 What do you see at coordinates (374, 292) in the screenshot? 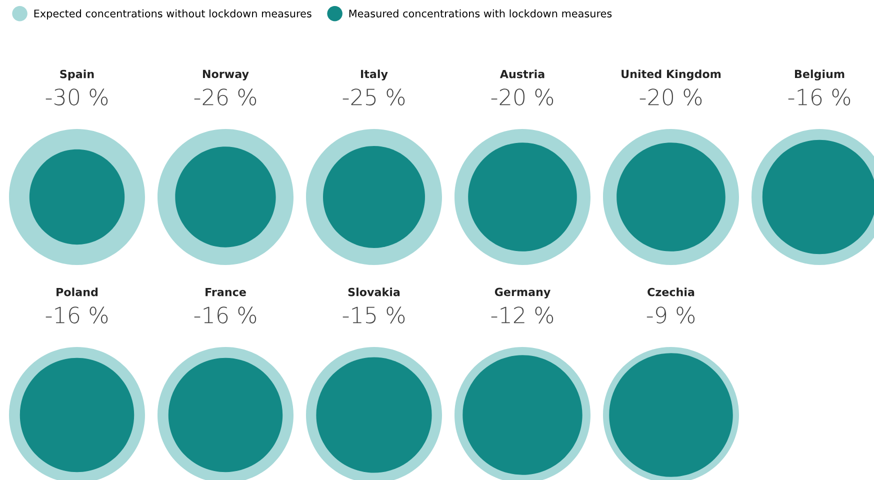
I see `category-label: Slovakia` at bounding box center [374, 292].